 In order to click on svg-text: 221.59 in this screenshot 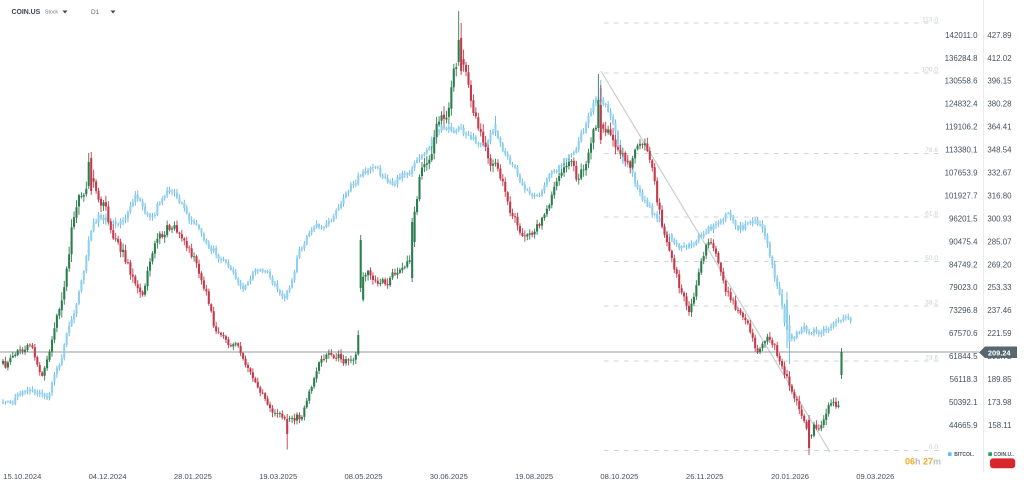, I will do `click(999, 333)`.